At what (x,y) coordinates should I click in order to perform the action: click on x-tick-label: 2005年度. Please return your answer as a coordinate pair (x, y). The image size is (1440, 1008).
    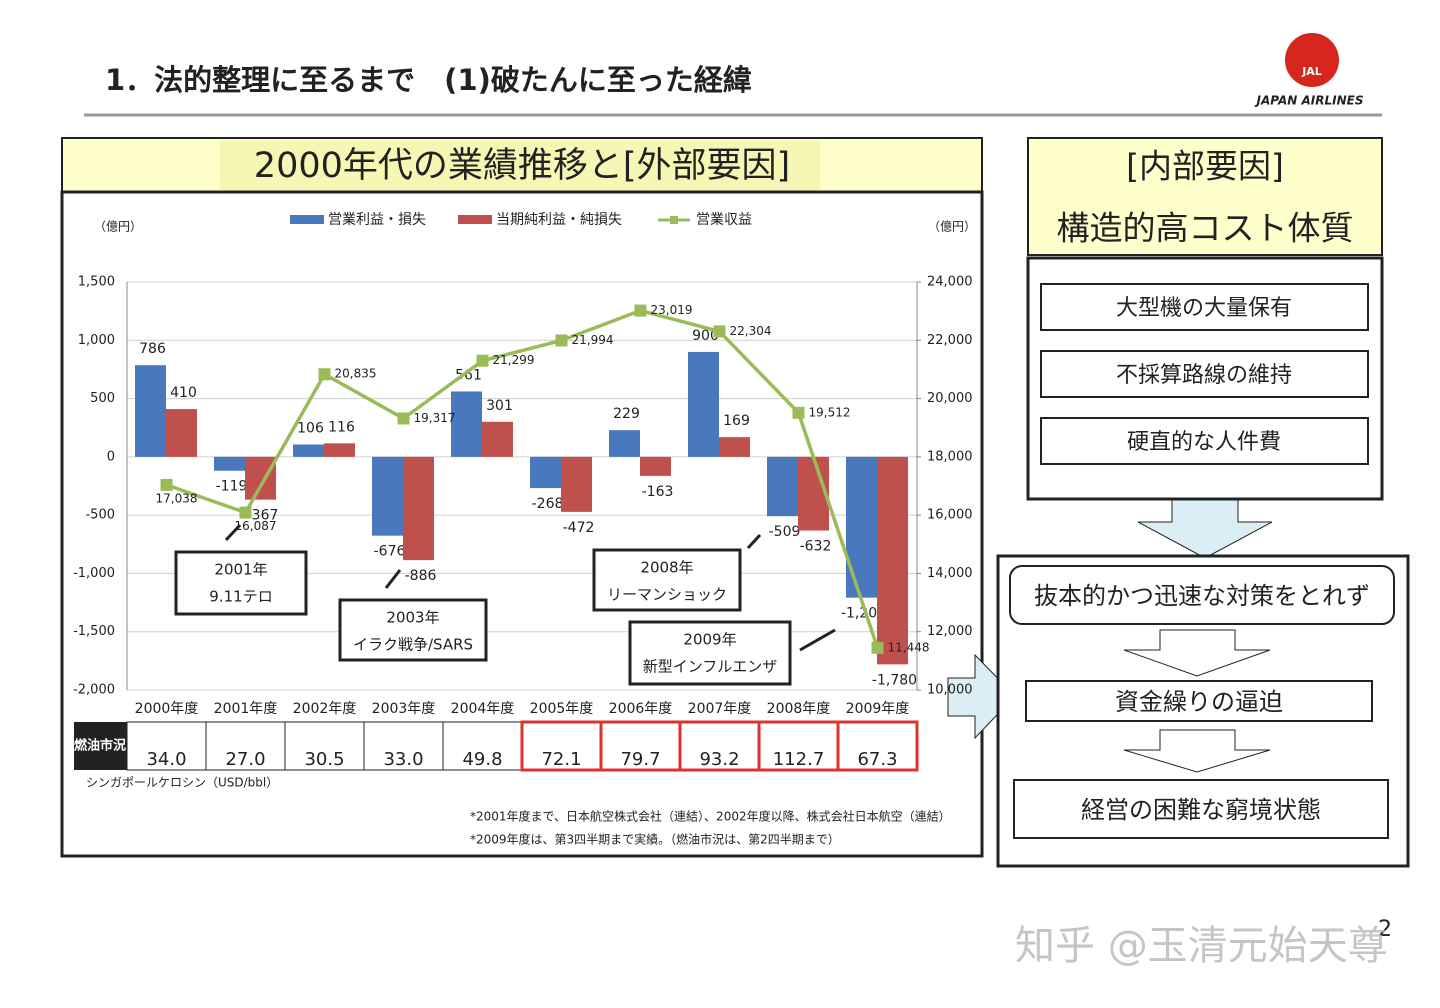
    Looking at the image, I should click on (562, 709).